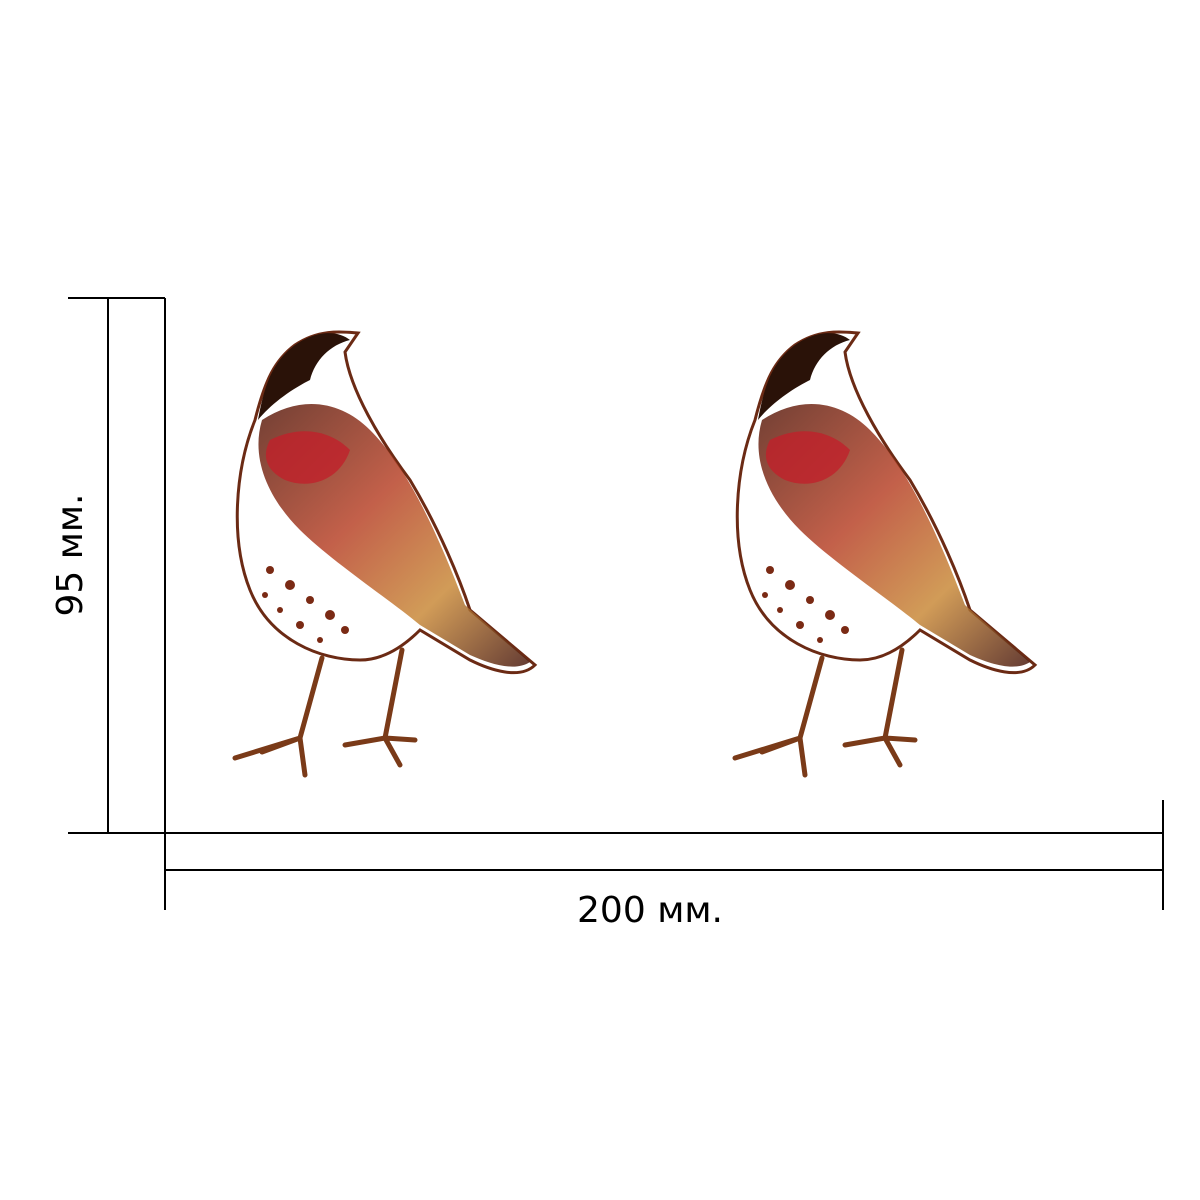 This screenshot has height=1200, width=1200. What do you see at coordinates (108, 565) in the screenshot?
I see `height-dimension: 95 мм.` at bounding box center [108, 565].